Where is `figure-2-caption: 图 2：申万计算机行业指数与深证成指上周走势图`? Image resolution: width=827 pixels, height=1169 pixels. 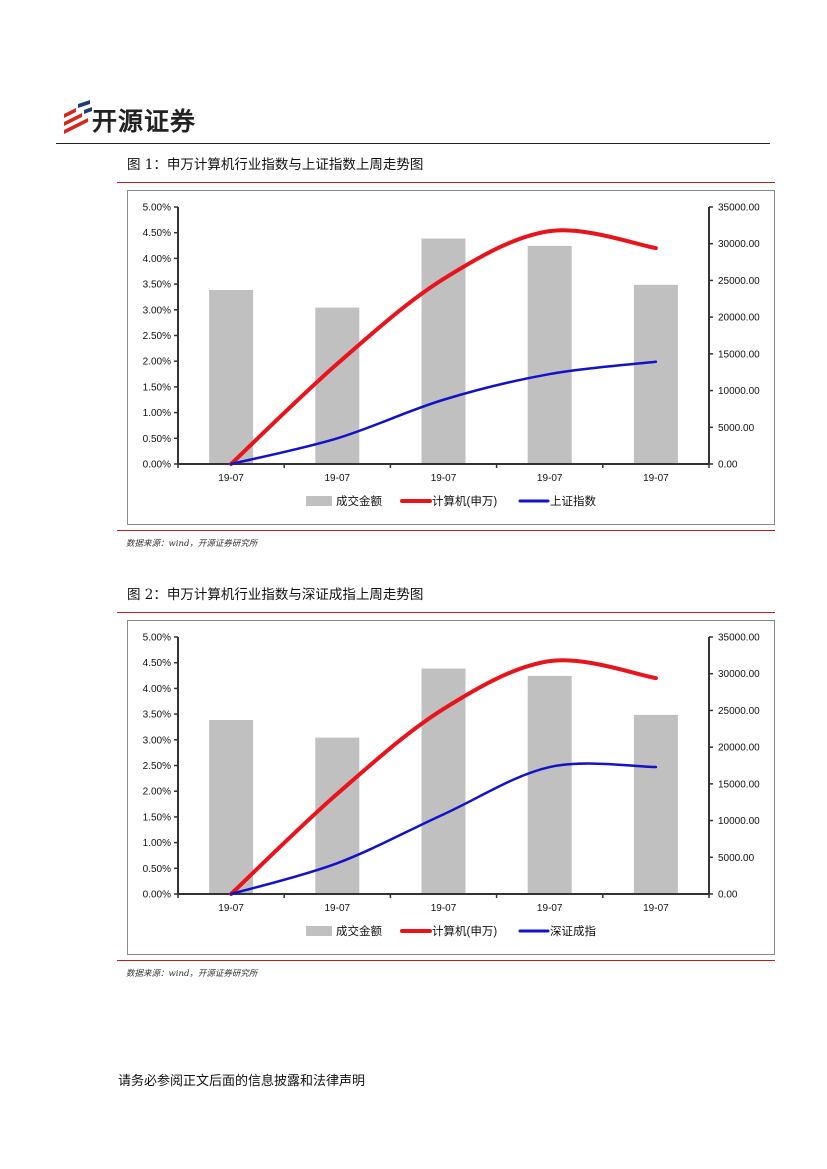
figure-2-caption: 图 2：申万计算机行业指数与深证成指上周走势图 is located at coordinates (275, 595).